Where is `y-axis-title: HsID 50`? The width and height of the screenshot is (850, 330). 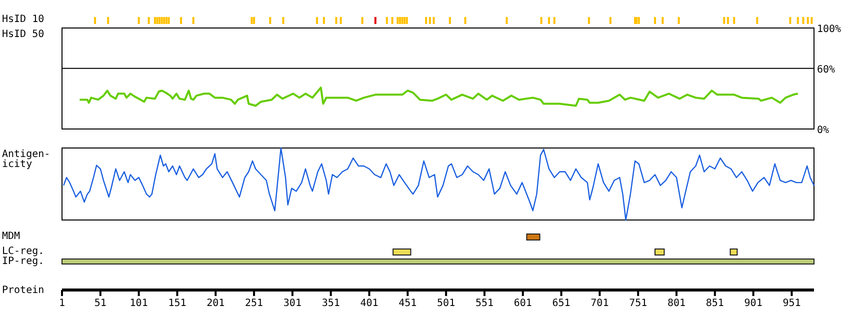
y-axis-title: HsID 50 is located at coordinates (23, 34).